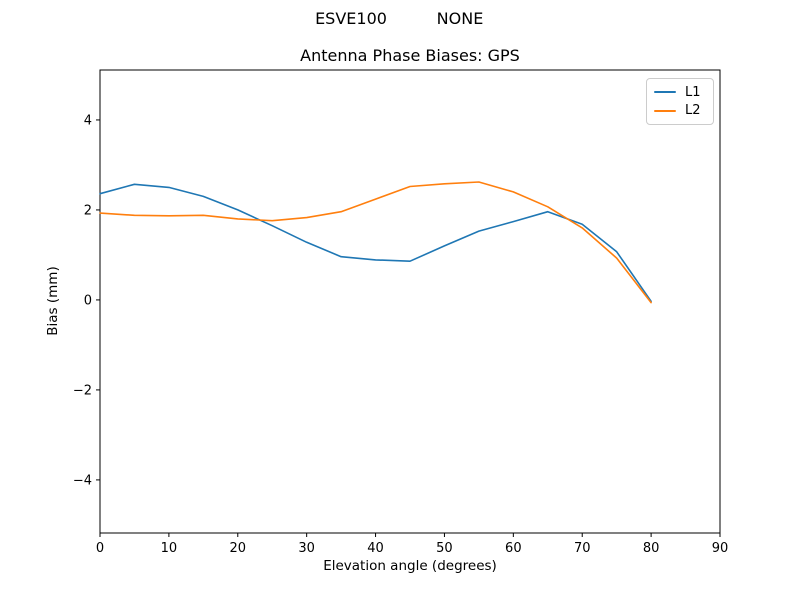  Describe the element at coordinates (82, 390) in the screenshot. I see `y-tick-label: −2` at that location.